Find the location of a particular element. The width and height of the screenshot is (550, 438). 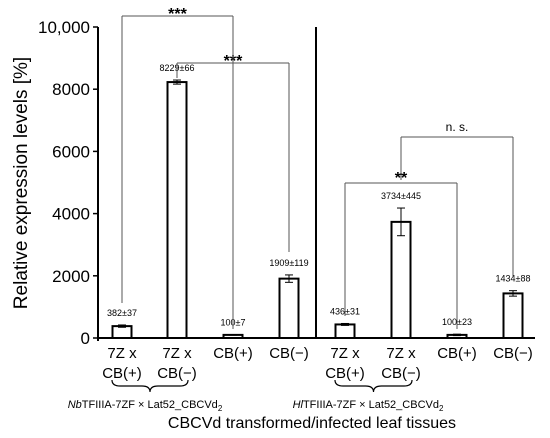

y-axis-title: Relative expression levels [%] is located at coordinates (21, 183).